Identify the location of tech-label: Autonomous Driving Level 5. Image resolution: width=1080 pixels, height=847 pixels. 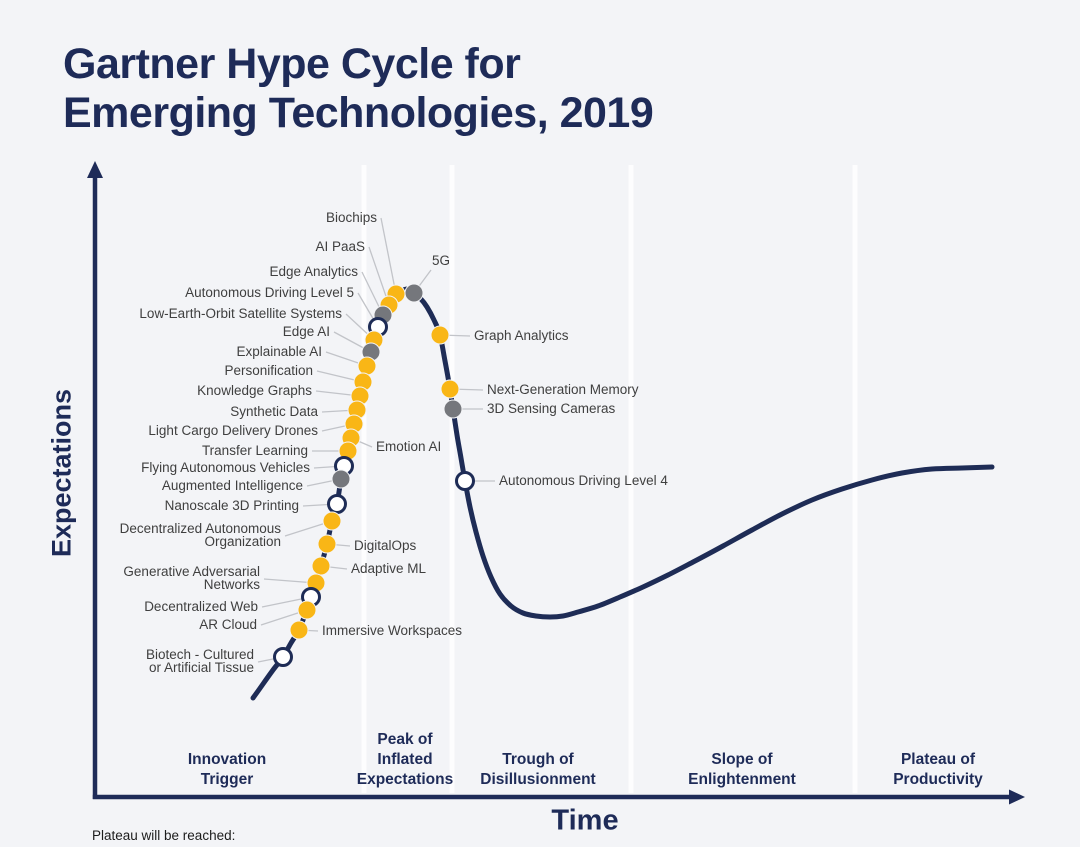
(269, 292).